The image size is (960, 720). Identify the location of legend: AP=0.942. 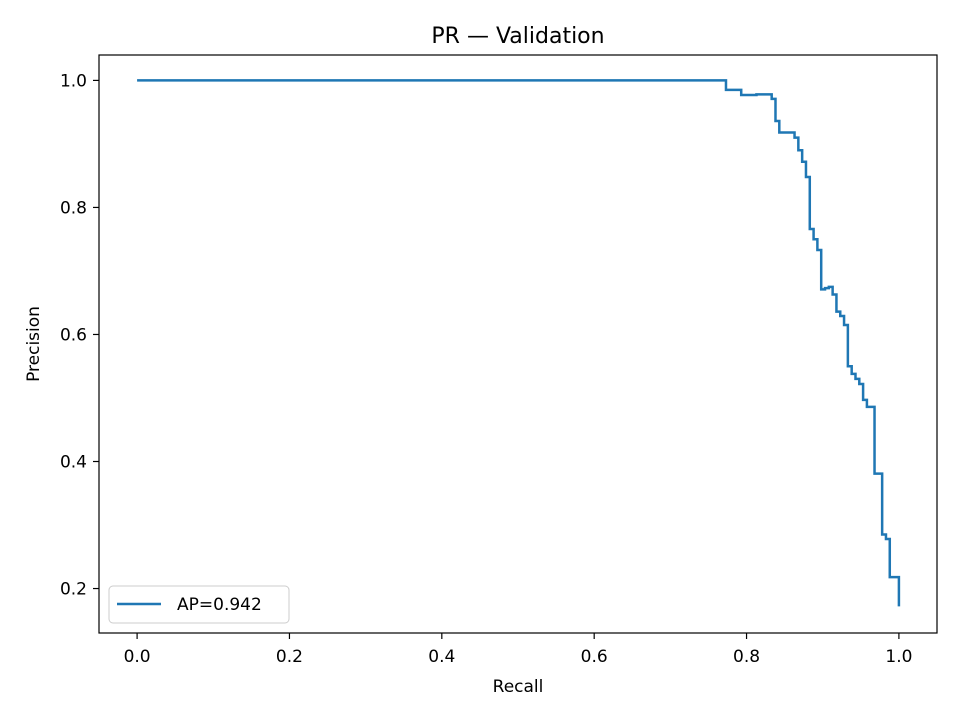
(199, 604).